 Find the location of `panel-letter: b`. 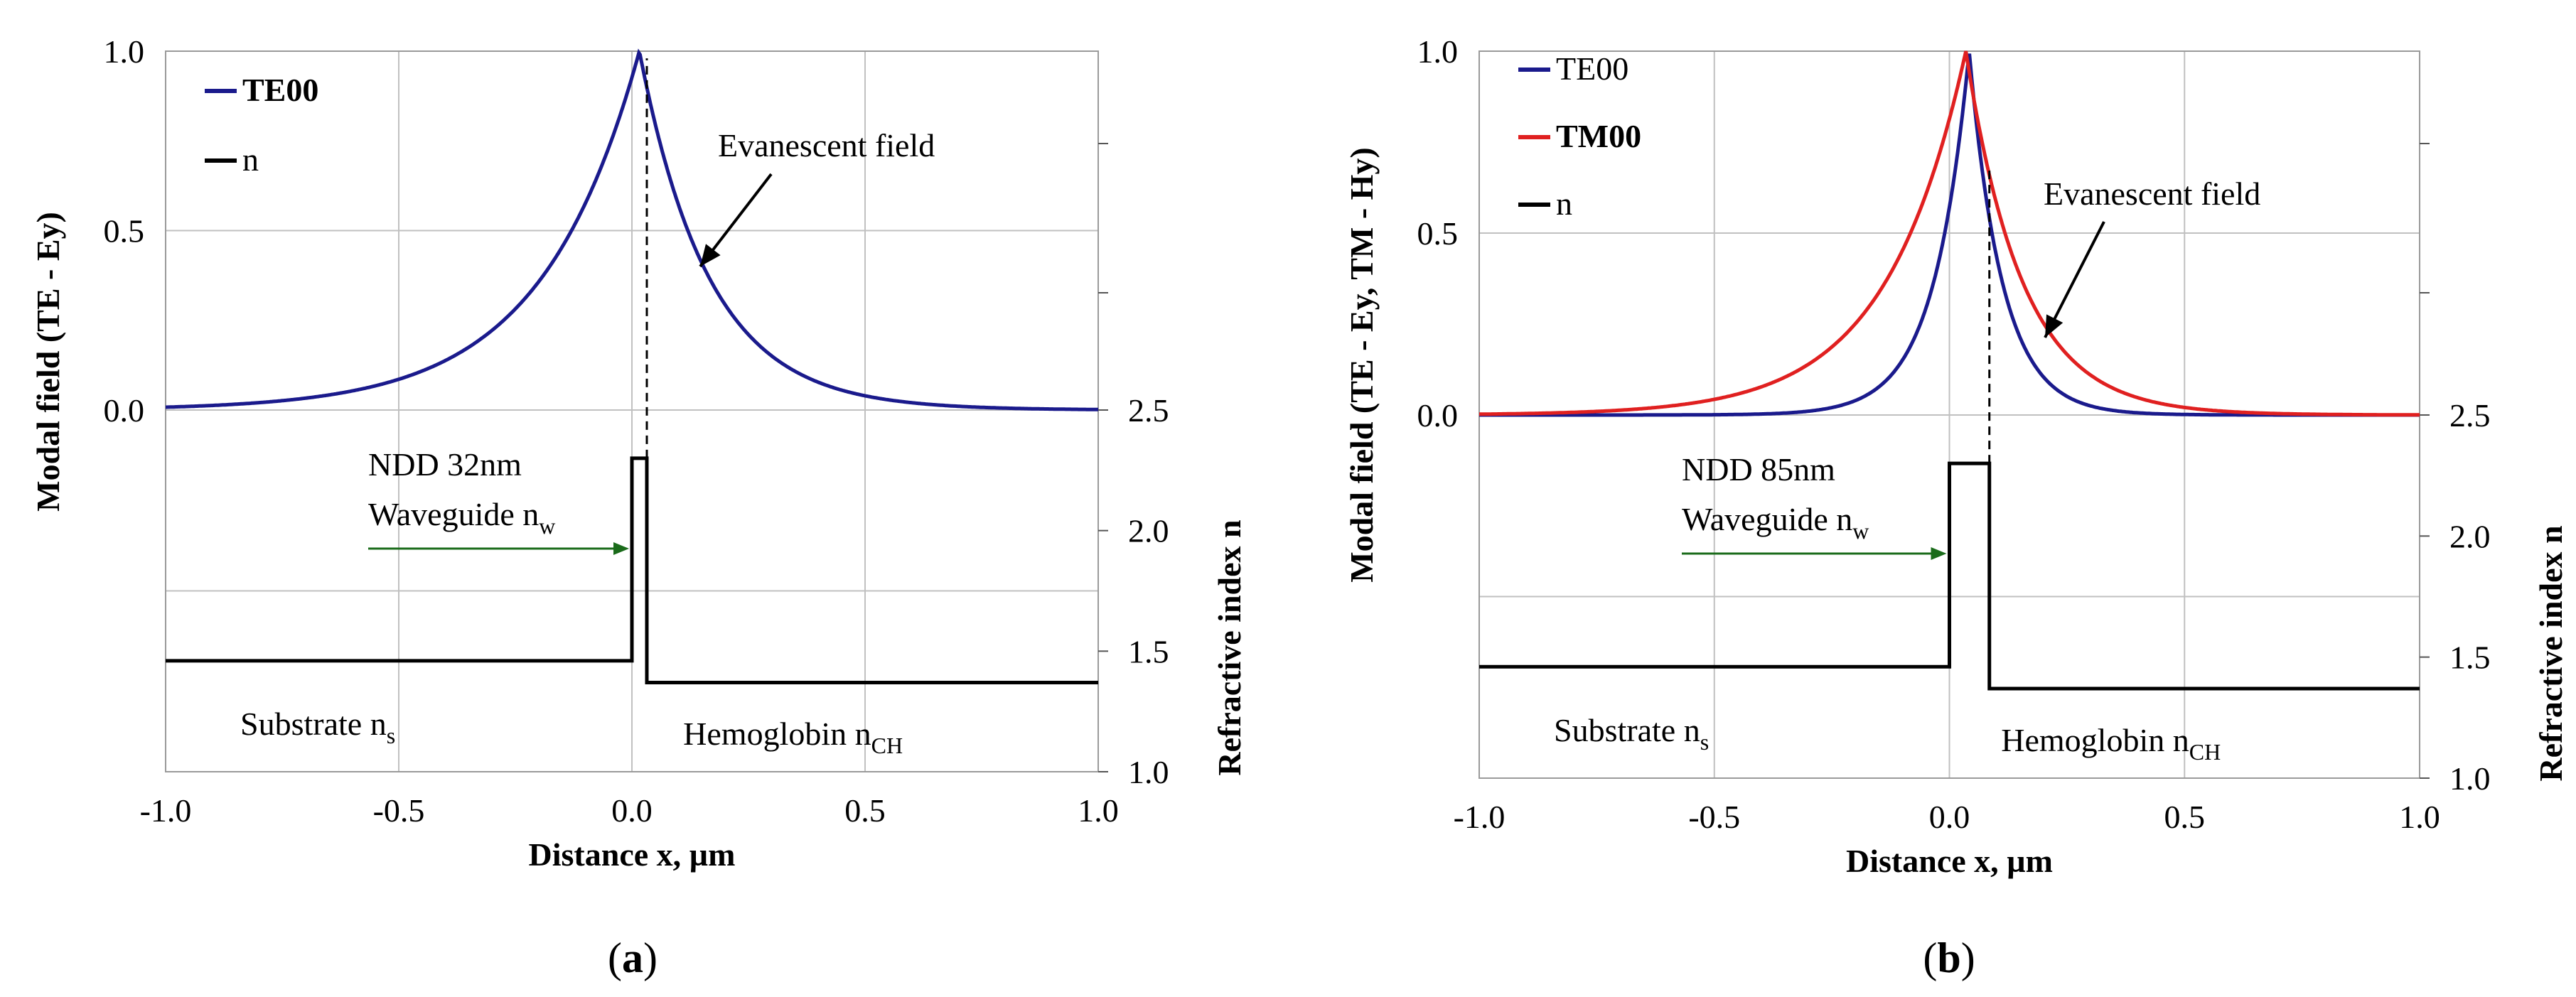

panel-letter: b is located at coordinates (1948, 957).